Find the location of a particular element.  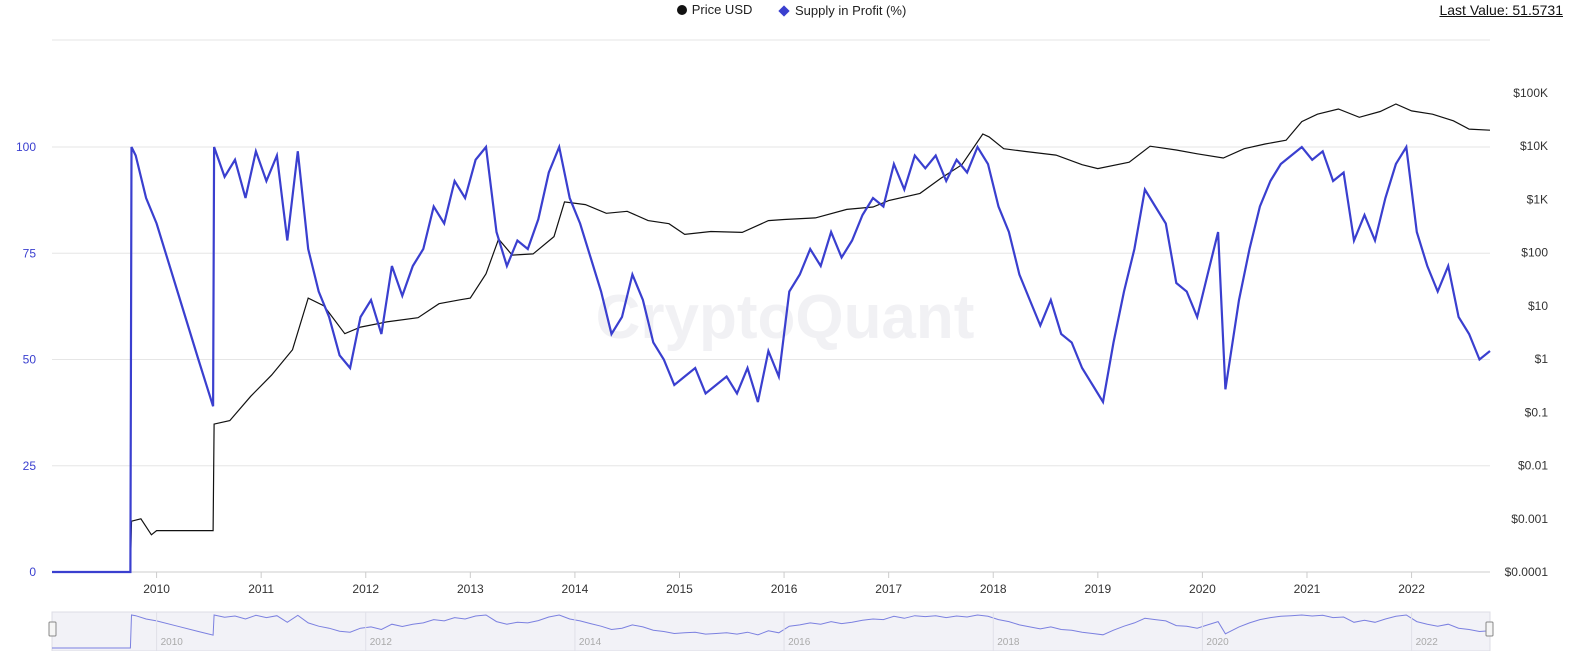

navigator-tick-label: 2022 is located at coordinates (1427, 642).